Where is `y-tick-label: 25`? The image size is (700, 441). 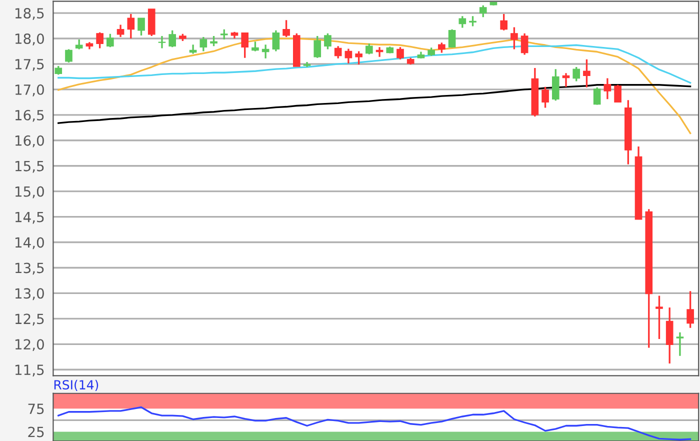
y-tick-label: 25 is located at coordinates (36, 432).